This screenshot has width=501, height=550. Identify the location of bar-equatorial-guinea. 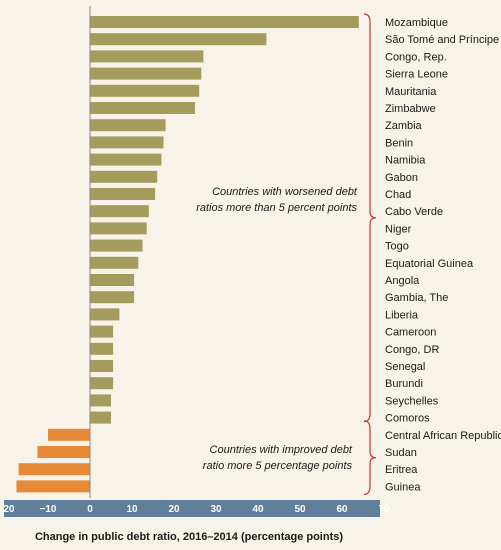
(114, 262).